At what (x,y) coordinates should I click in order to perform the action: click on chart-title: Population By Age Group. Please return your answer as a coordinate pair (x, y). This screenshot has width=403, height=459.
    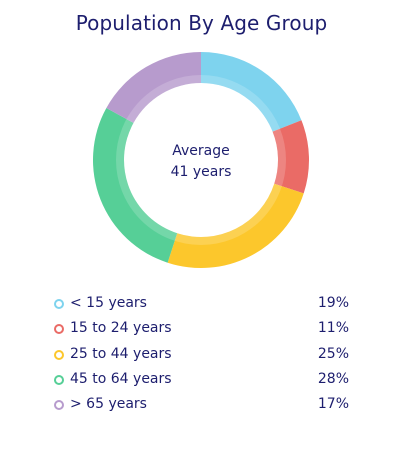
    Looking at the image, I should click on (201, 23).